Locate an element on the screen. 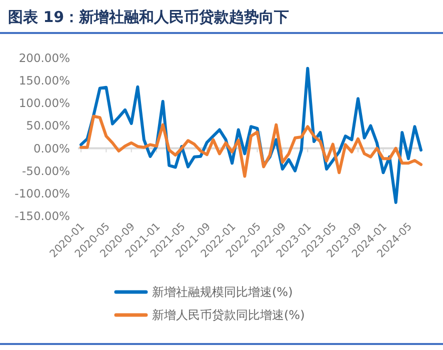  y-tick-label: 200.00% is located at coordinates (44, 58).